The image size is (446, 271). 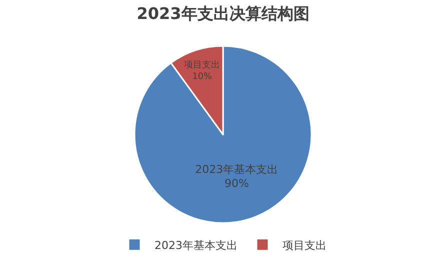 What do you see at coordinates (236, 169) in the screenshot?
I see `slice-label: 2023年基本支出` at bounding box center [236, 169].